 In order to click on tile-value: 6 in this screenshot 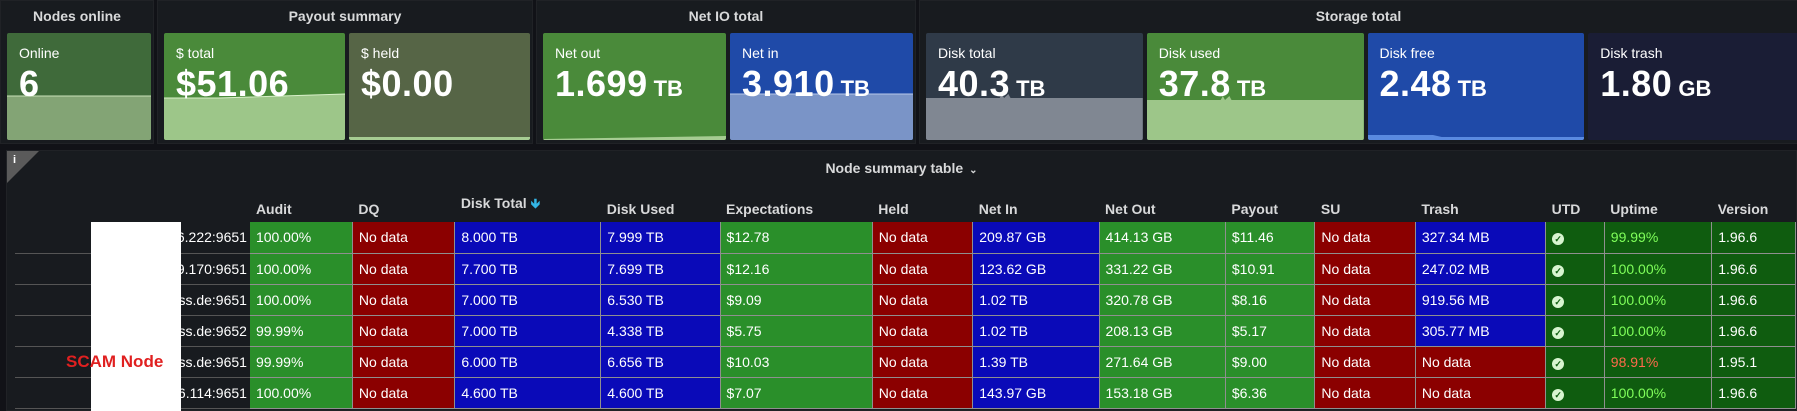, I will do `click(29, 83)`.